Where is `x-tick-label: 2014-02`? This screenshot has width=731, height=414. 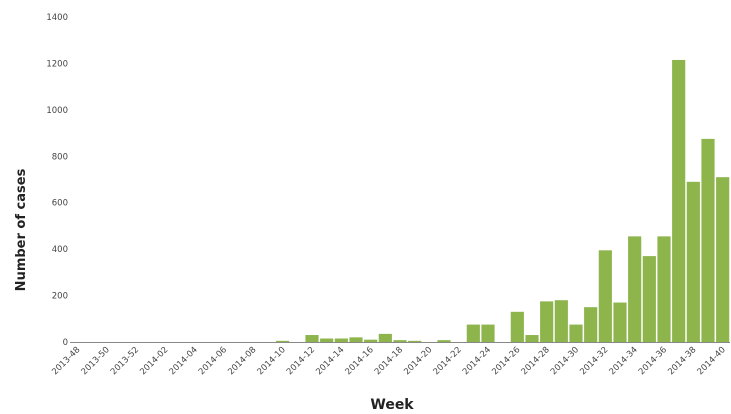
x-tick-label: 2014-02 is located at coordinates (154, 361).